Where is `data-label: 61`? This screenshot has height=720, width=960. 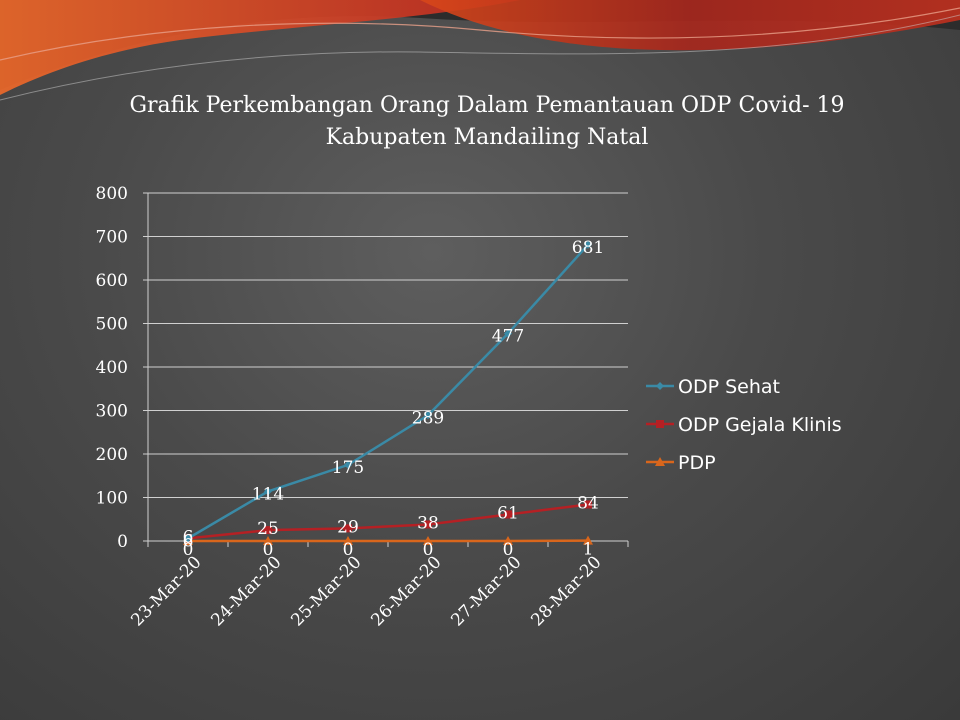
data-label: 61 is located at coordinates (508, 513).